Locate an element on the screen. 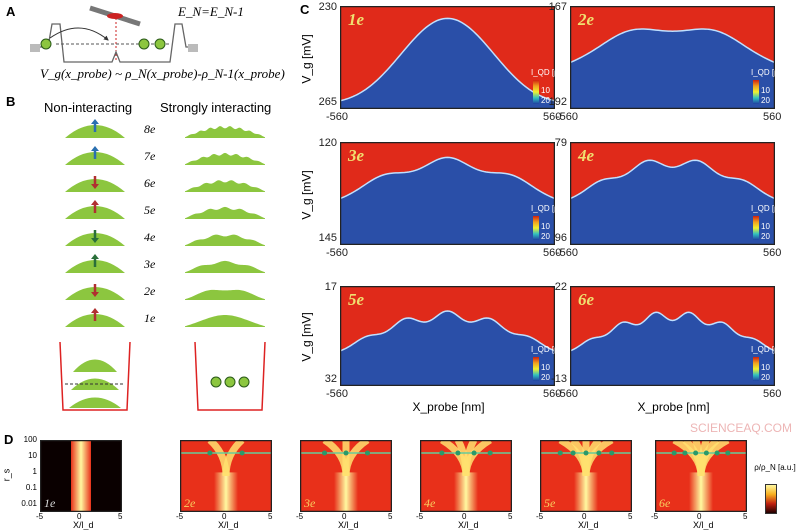 This screenshot has width=800, height=530. potential-well-icon is located at coordinates (119, 43).